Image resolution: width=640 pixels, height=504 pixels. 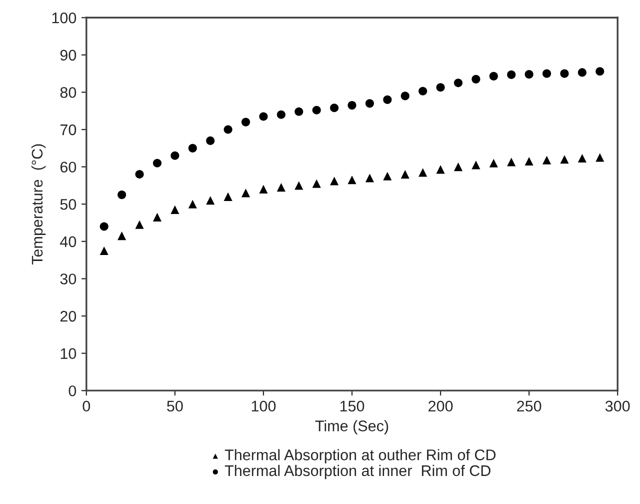 What do you see at coordinates (68, 167) in the screenshot?
I see `y-tick-label: 60` at bounding box center [68, 167].